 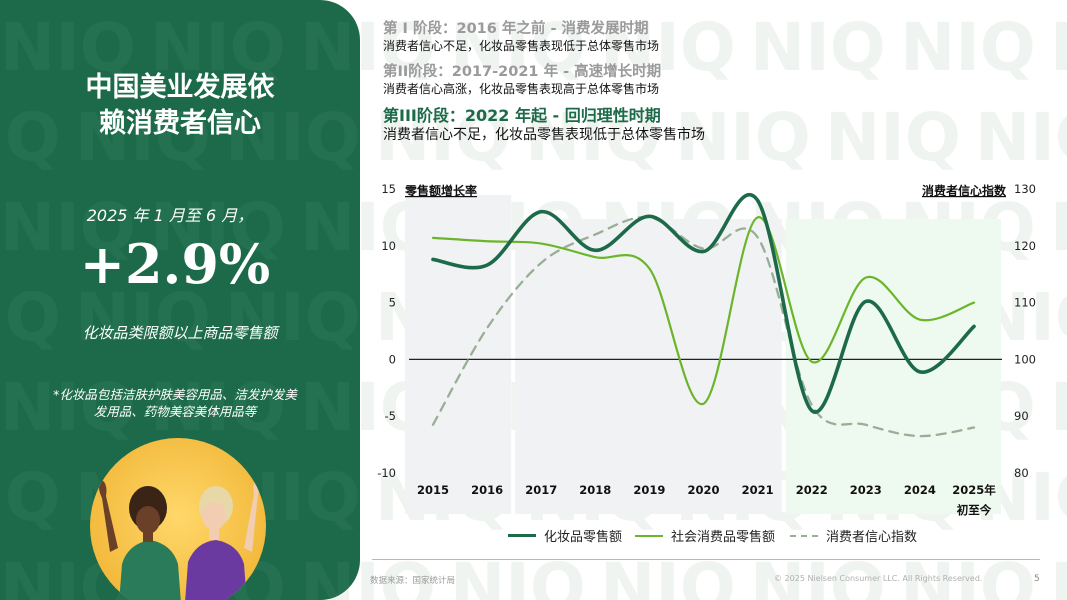 I want to click on footnote-line2: 发用品、药物美容美体用品等, so click(x=175, y=411).